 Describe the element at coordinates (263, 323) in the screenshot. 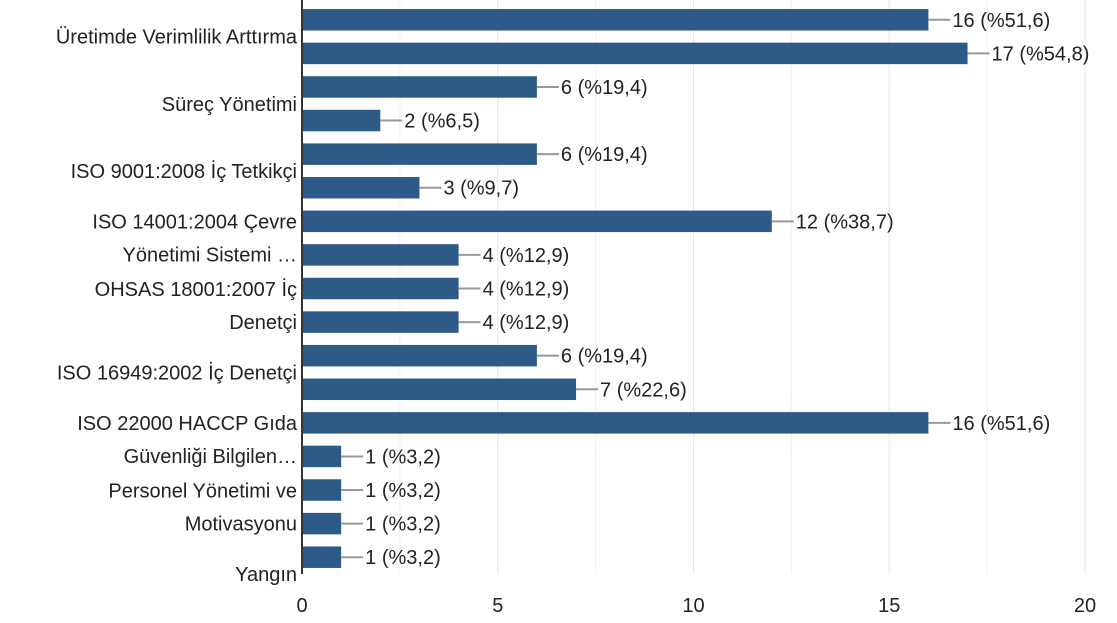

I see `category-label: Denetçi` at that location.